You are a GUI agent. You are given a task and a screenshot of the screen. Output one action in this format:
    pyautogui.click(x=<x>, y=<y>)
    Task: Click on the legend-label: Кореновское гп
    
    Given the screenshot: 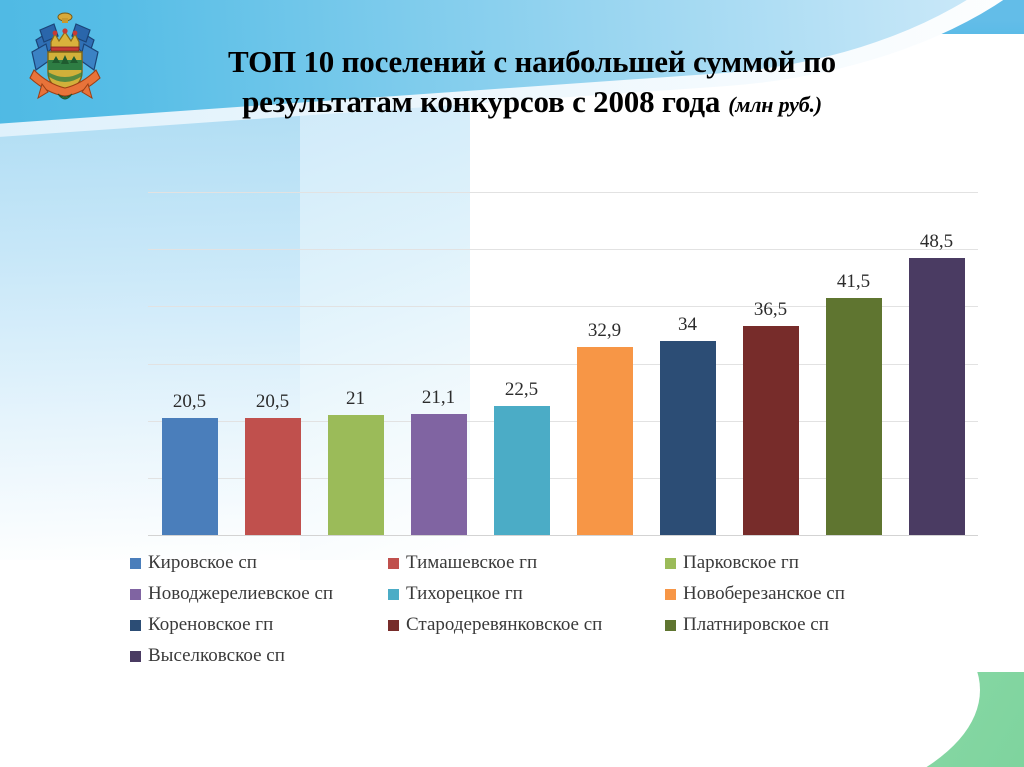 What is the action you would take?
    pyautogui.click(x=211, y=624)
    